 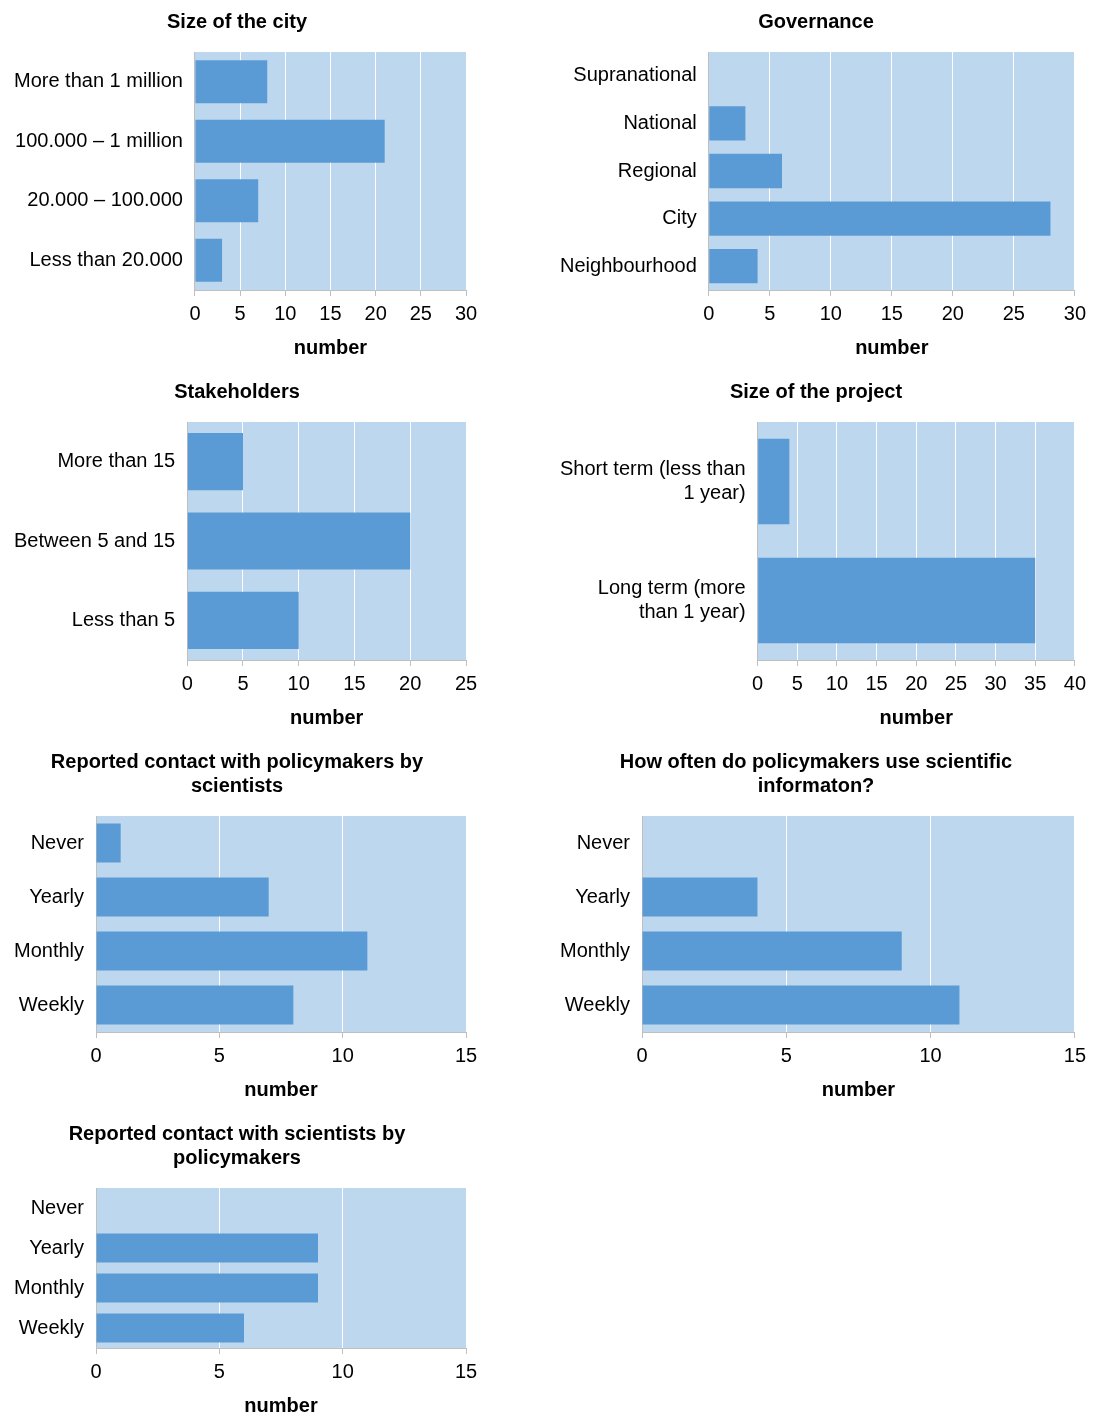 What do you see at coordinates (635, 74) in the screenshot?
I see `y-tick-label: Supranational` at bounding box center [635, 74].